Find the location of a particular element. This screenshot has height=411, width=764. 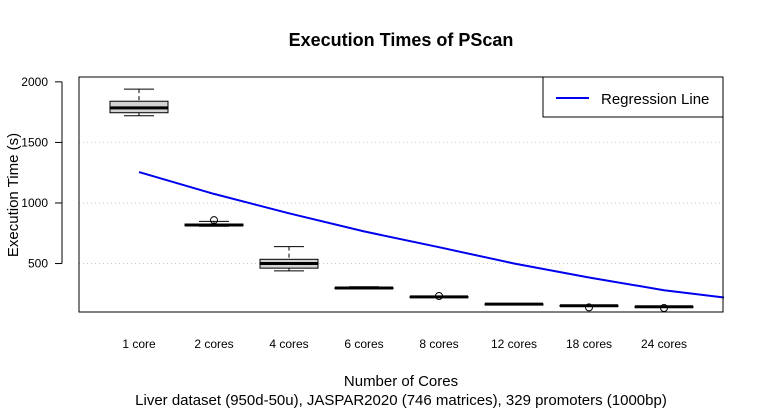

x-axis-label: Number of Cores is located at coordinates (401, 381).